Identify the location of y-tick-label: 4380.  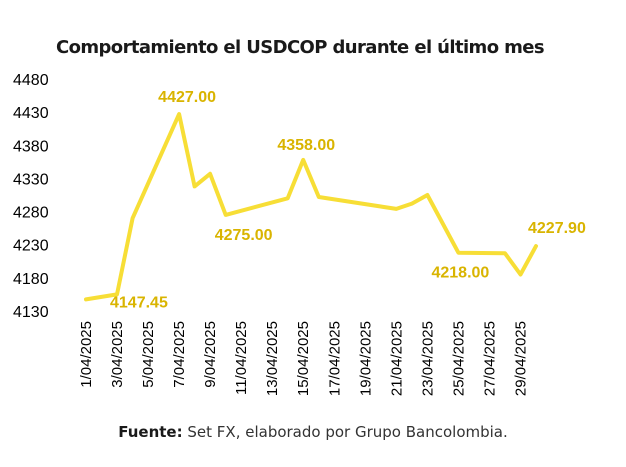
(31, 146).